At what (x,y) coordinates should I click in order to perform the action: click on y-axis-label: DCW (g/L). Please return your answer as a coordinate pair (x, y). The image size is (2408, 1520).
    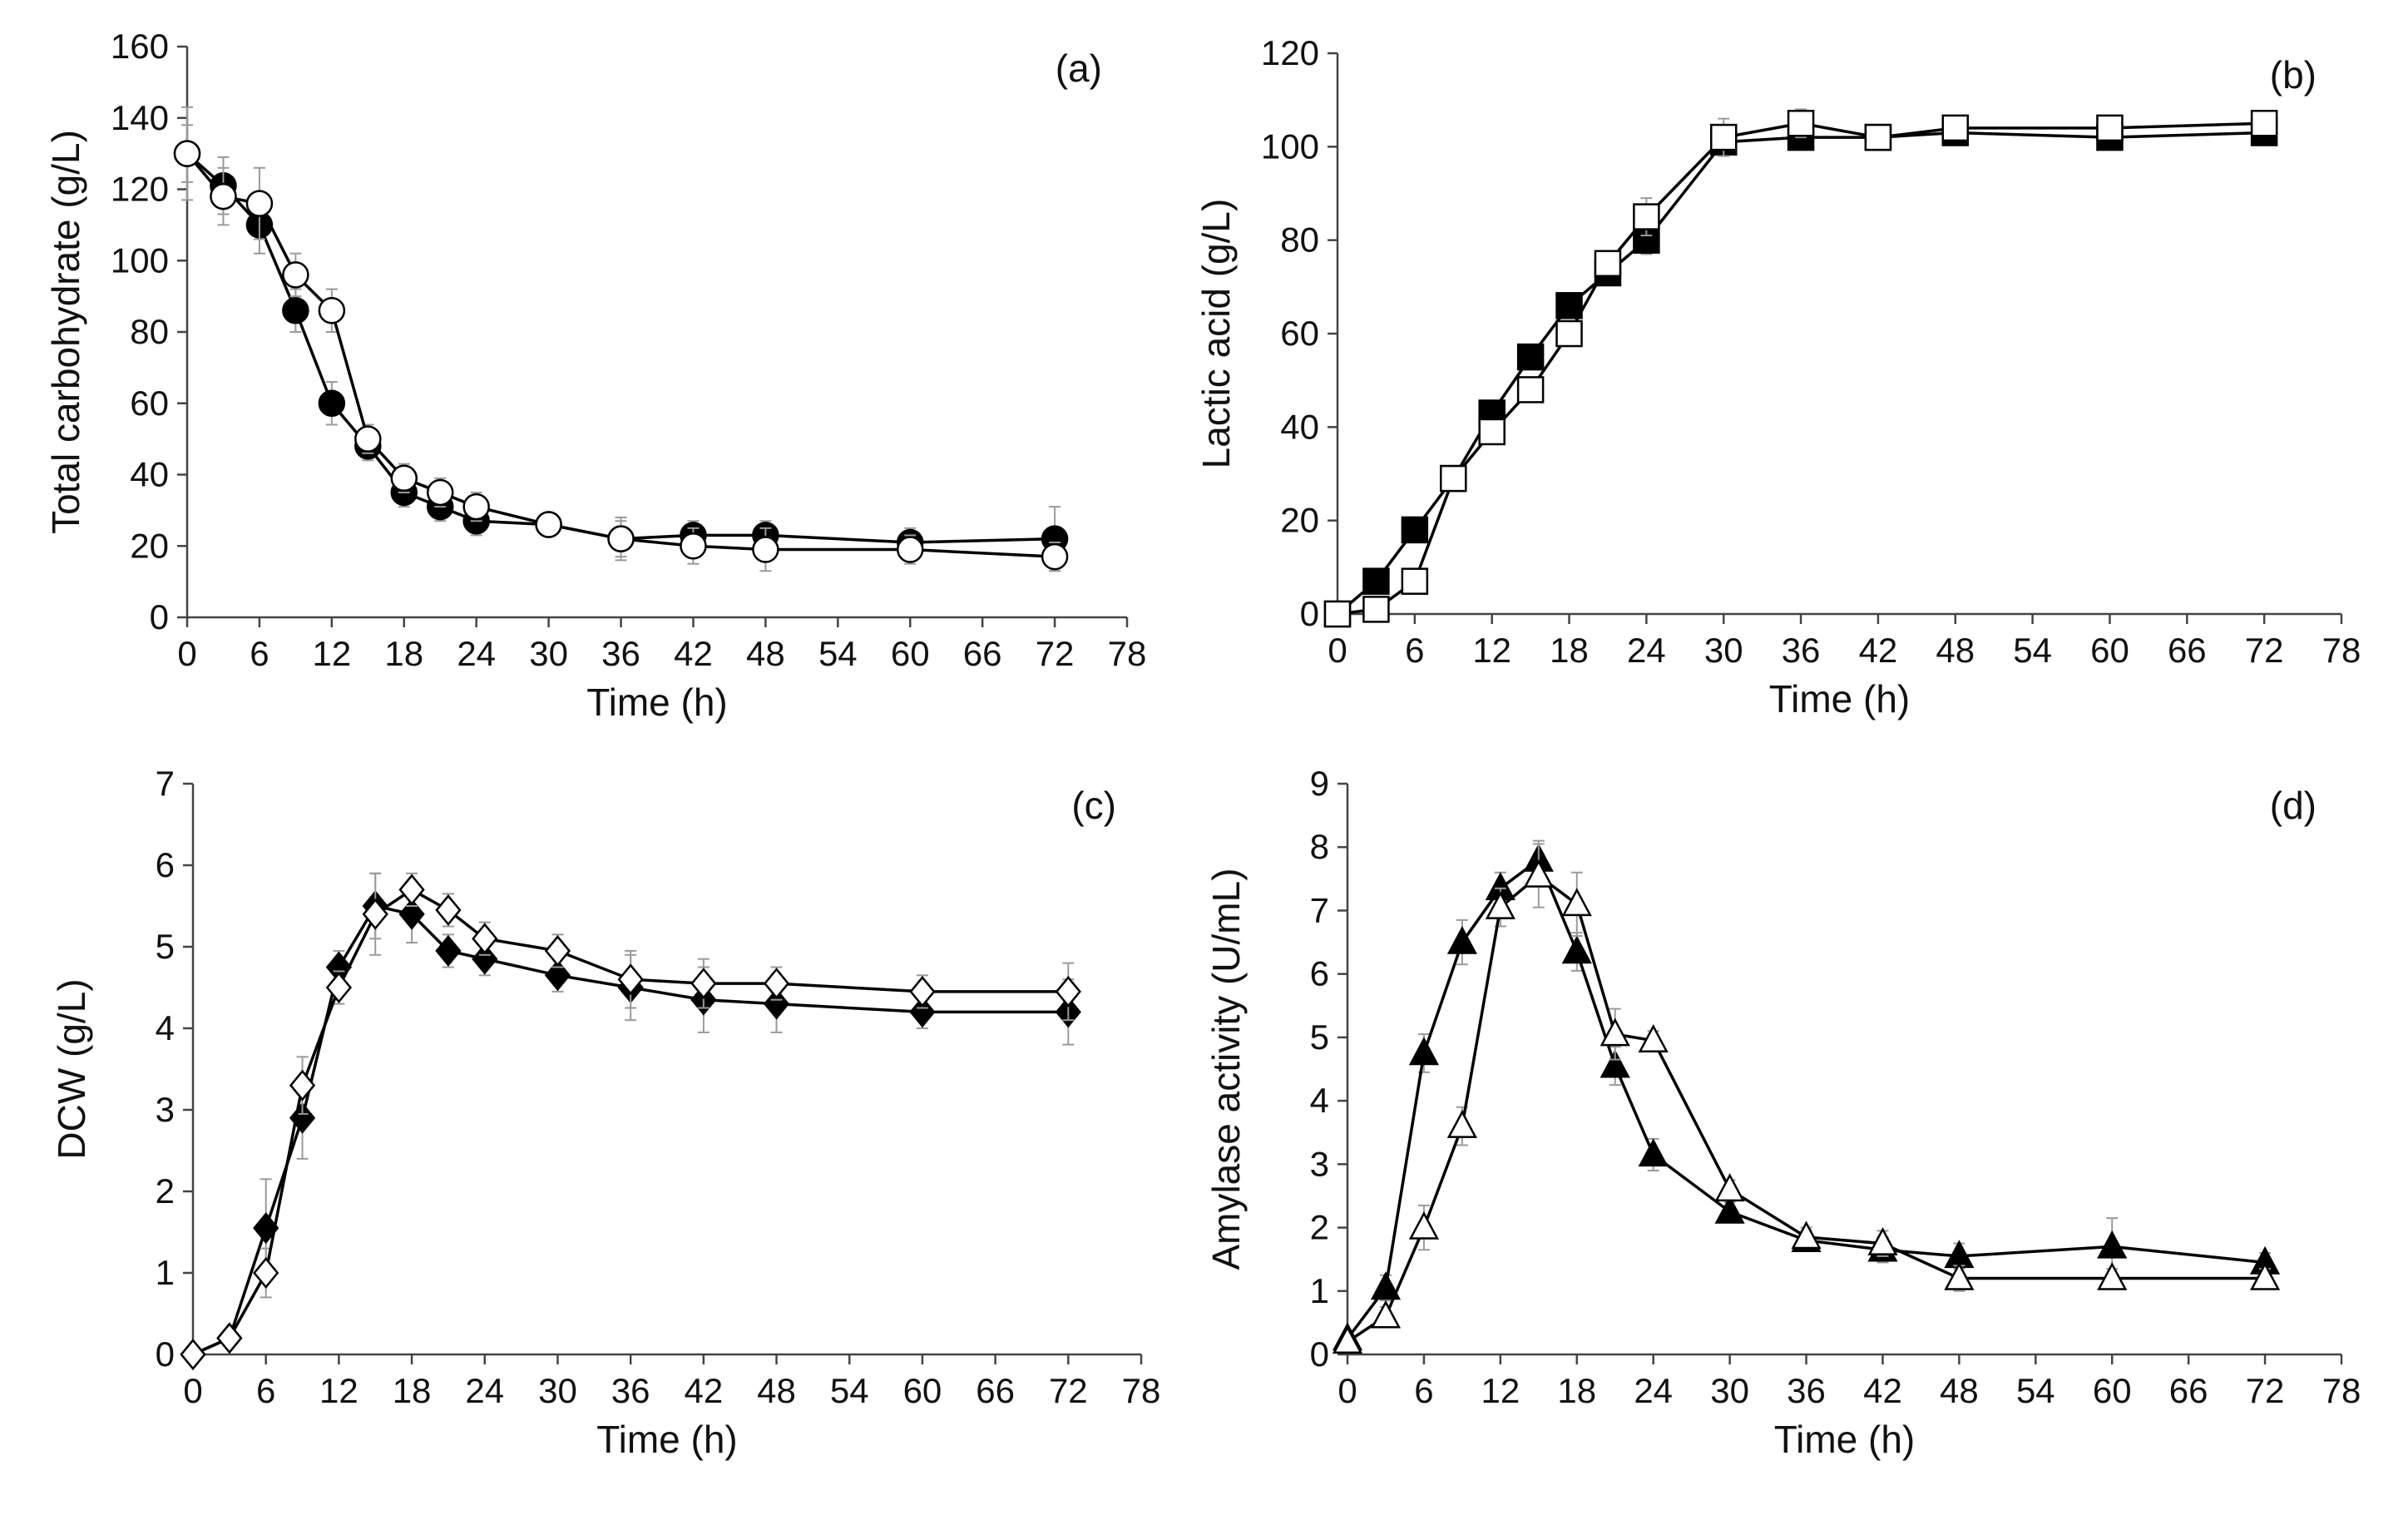
    Looking at the image, I should click on (71, 1068).